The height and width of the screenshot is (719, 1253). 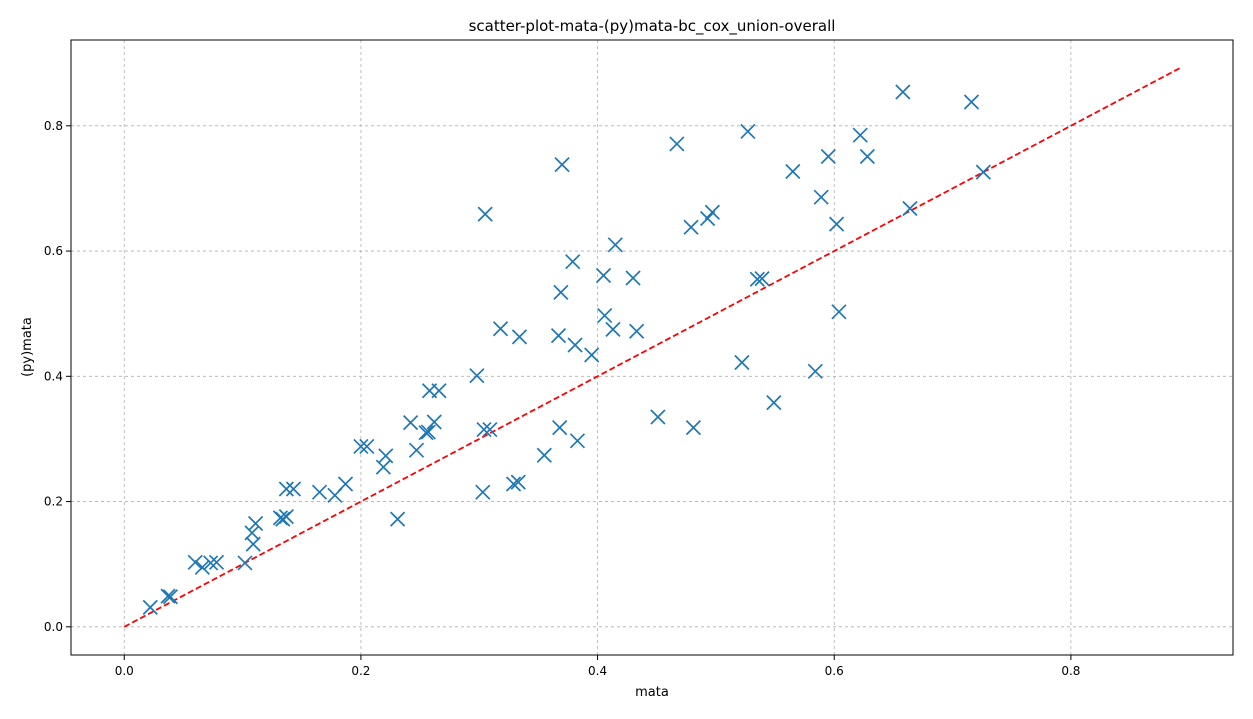 What do you see at coordinates (360, 671) in the screenshot?
I see `x-tick-label: 0.2` at bounding box center [360, 671].